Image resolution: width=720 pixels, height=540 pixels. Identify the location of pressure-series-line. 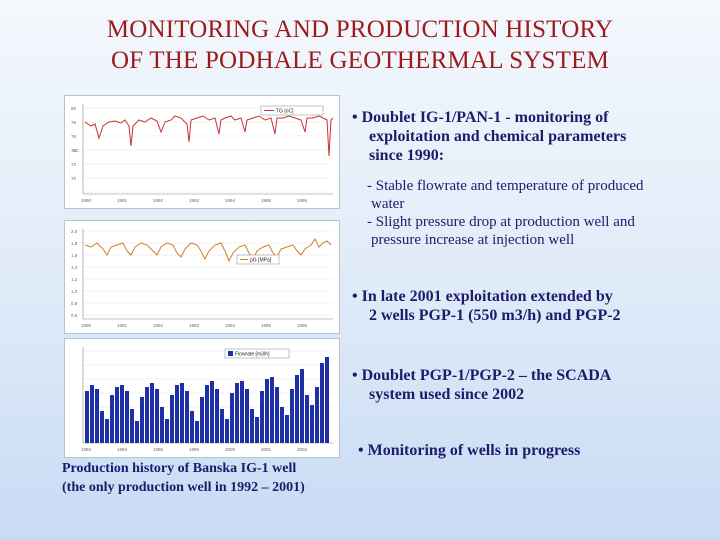
(208, 250).